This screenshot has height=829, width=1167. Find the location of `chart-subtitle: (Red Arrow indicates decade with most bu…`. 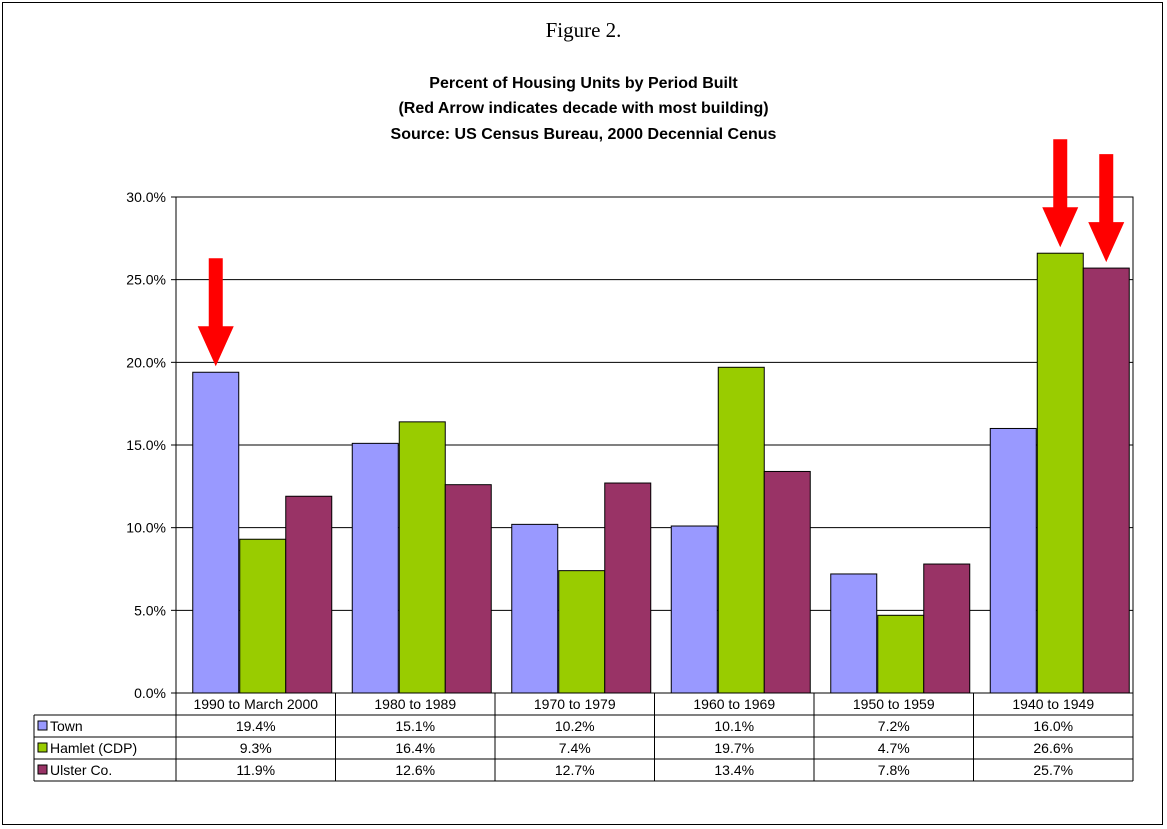

chart-subtitle: (Red Arrow indicates decade with most bu… is located at coordinates (583, 108).